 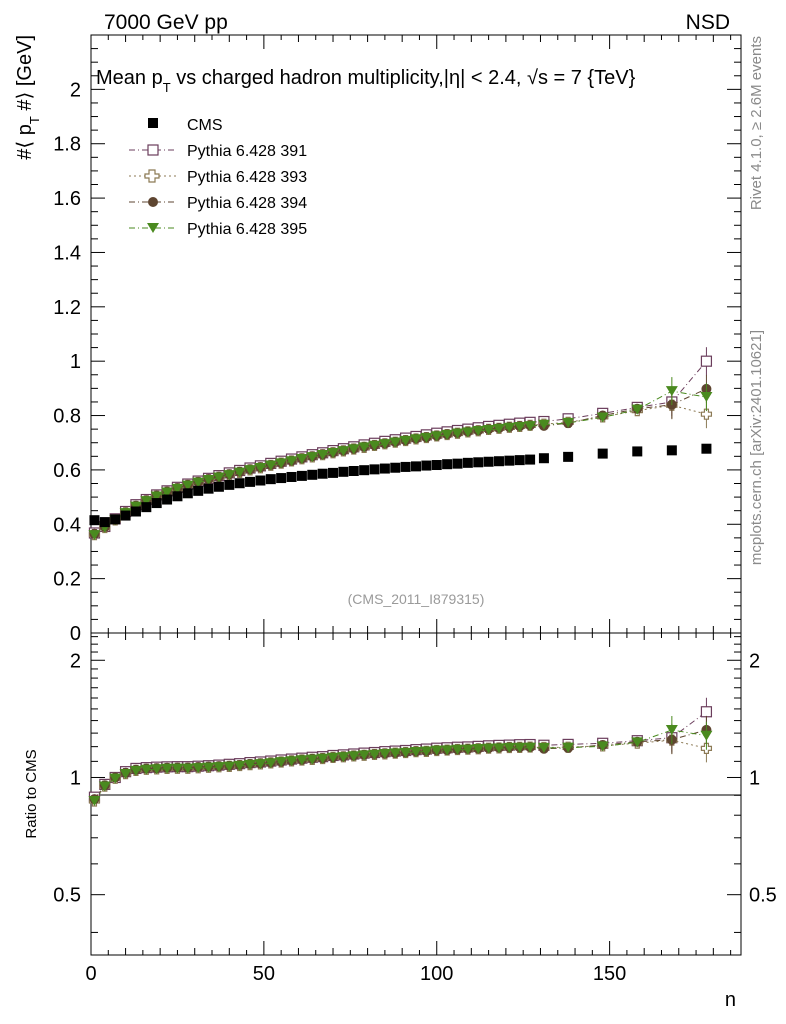 What do you see at coordinates (609, 974) in the screenshot?
I see `x-tick-label: 150` at bounding box center [609, 974].